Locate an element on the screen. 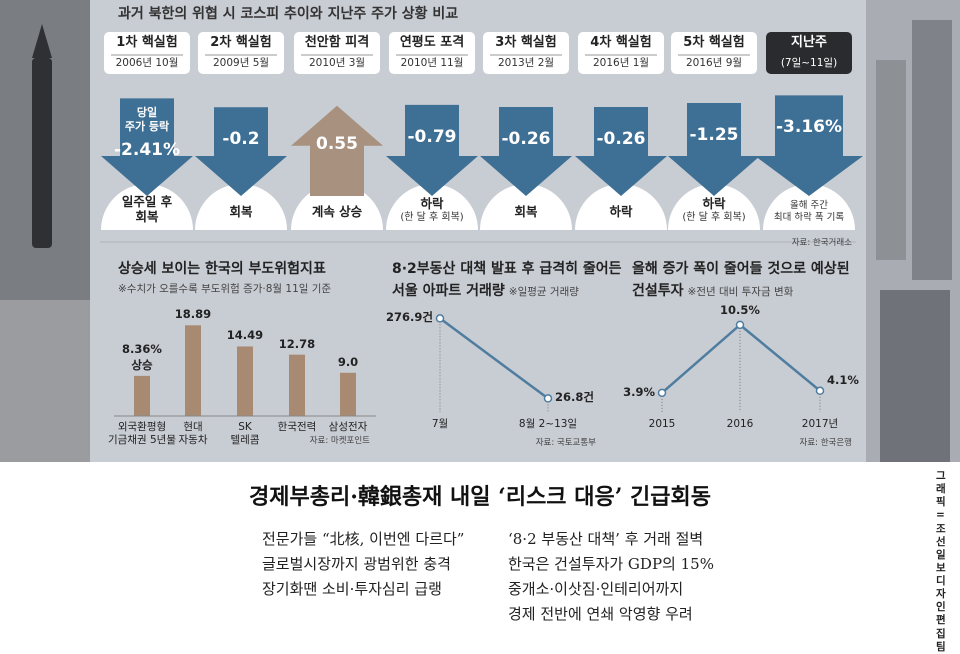 This screenshot has width=960, height=654. subheading: 글로벌시장까지 광범위한 충격 is located at coordinates (356, 564).